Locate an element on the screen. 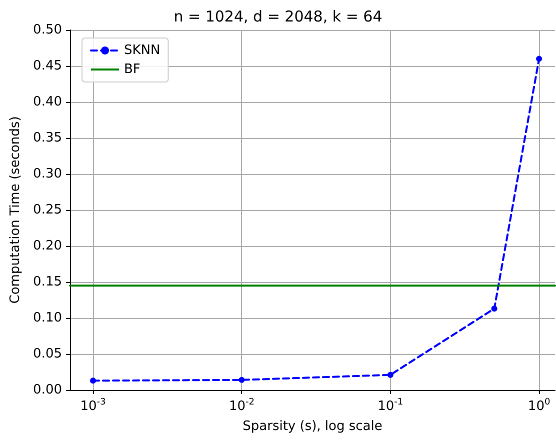  y-tick-label: 0.20 is located at coordinates (47, 246).